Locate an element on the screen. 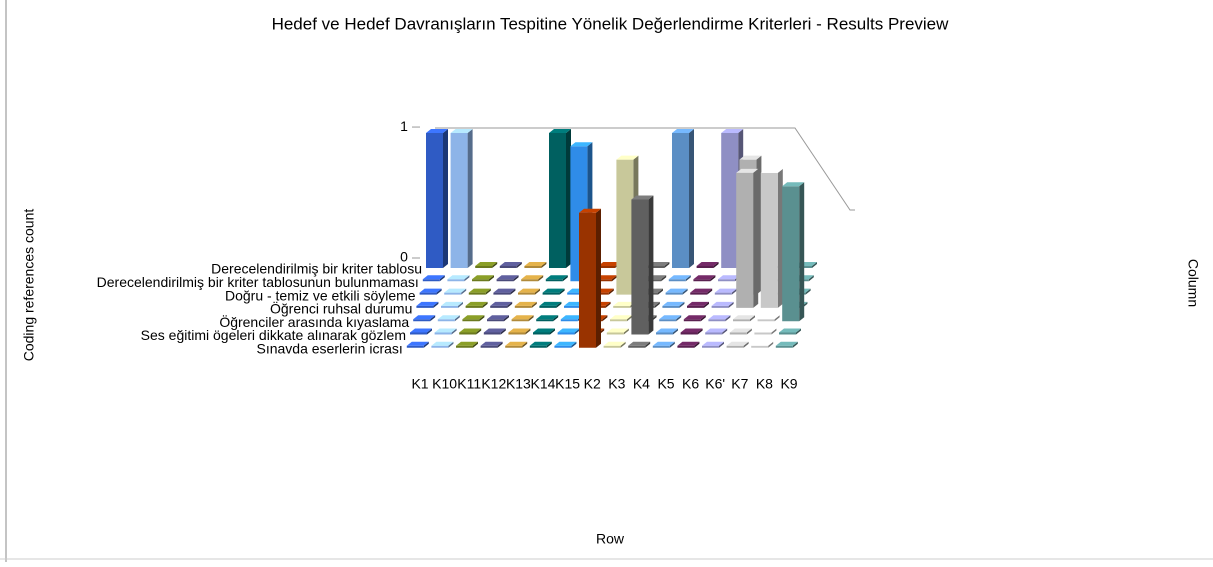 This screenshot has width=1213, height=567. x-axis-label: Row is located at coordinates (610, 539).